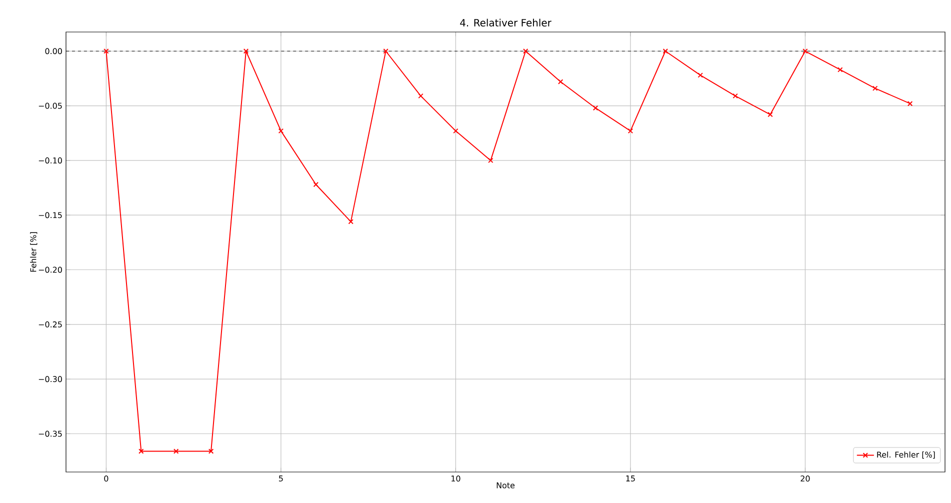 The height and width of the screenshot is (503, 951). Describe the element at coordinates (506, 22) in the screenshot. I see `chart-title: 4. Relativer Fehler` at that location.